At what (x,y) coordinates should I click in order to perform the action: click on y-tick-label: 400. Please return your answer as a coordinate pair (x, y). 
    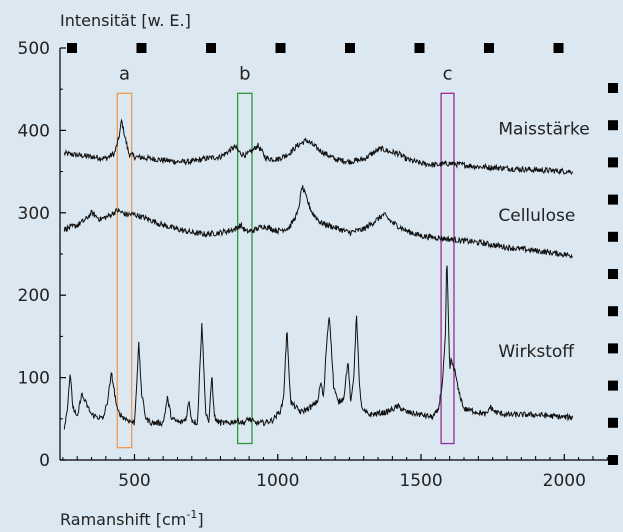
    Looking at the image, I should click on (34, 131).